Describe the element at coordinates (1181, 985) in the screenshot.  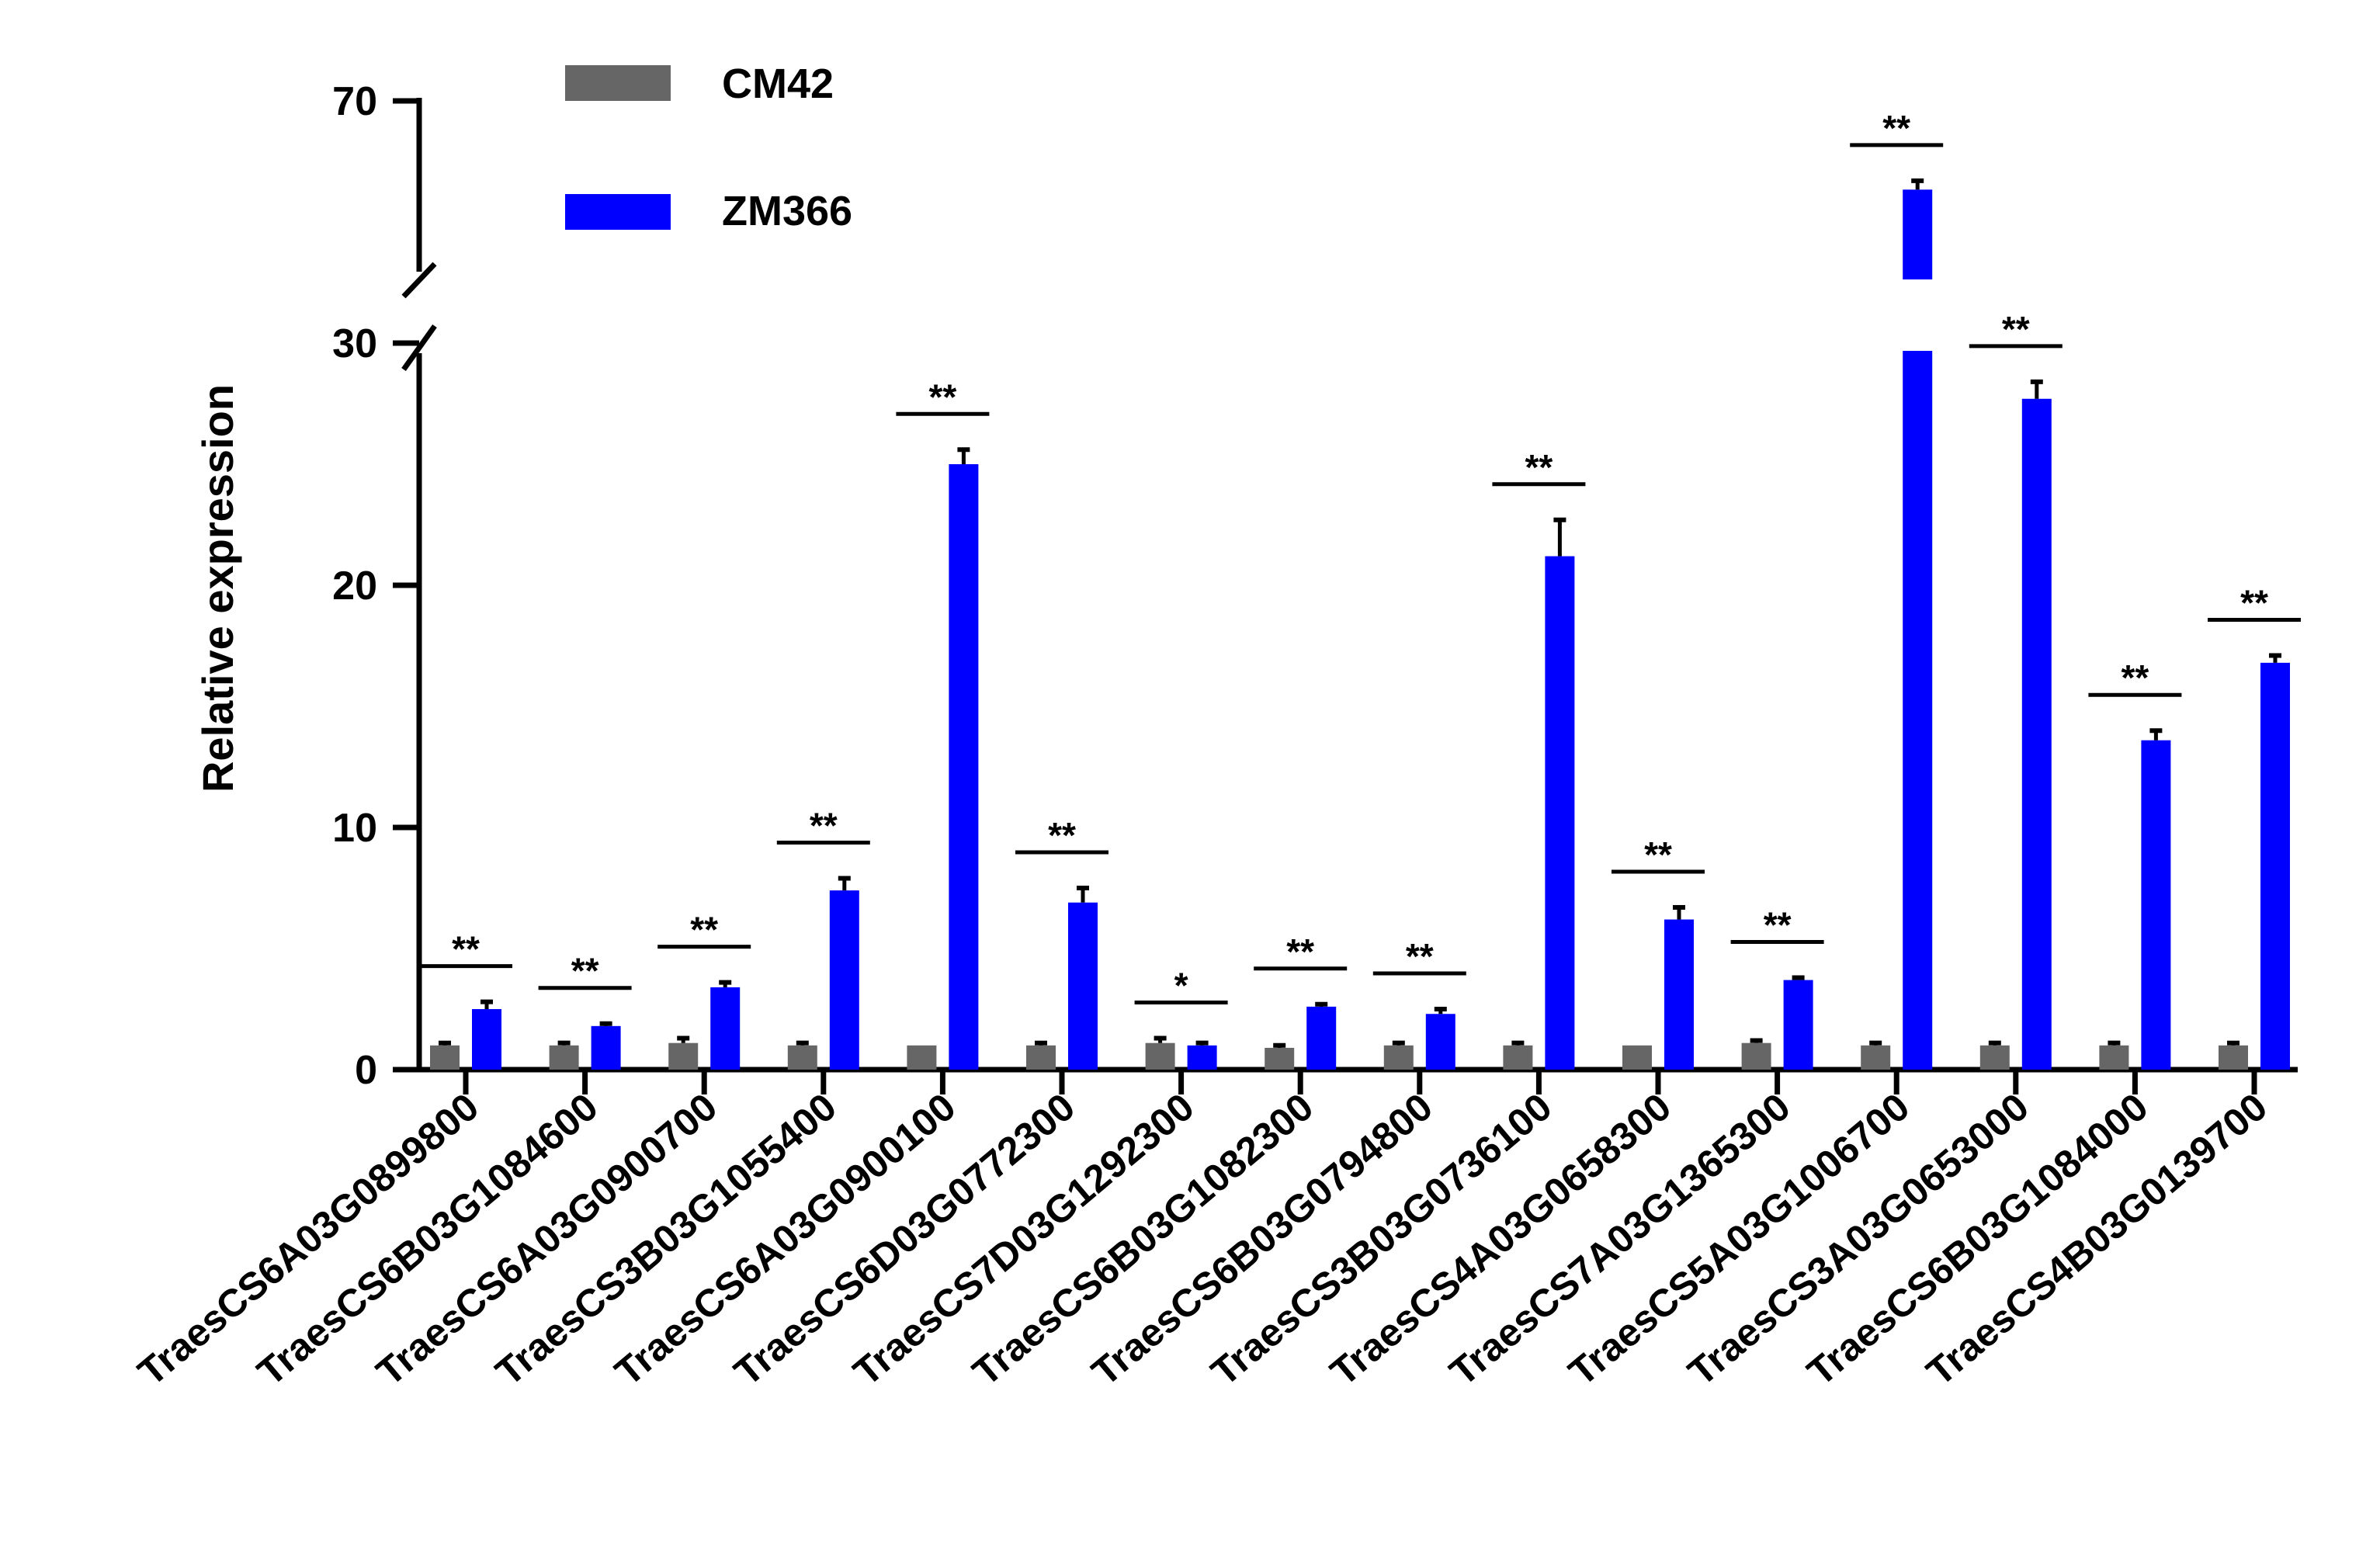
I see `significance-label: *` at that location.